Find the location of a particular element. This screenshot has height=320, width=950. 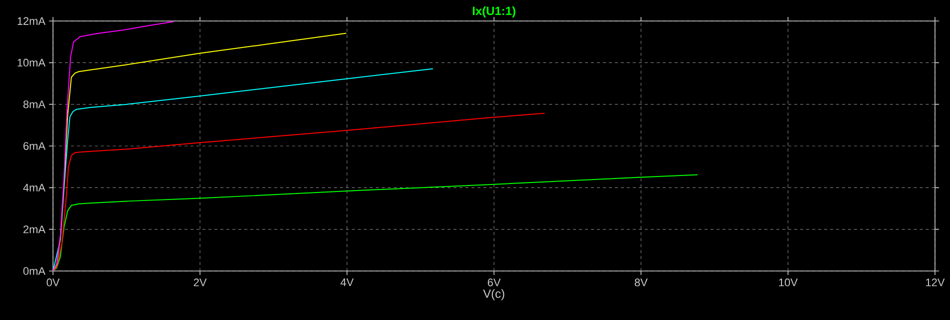

y-tick-label: 0mA is located at coordinates (34, 271).